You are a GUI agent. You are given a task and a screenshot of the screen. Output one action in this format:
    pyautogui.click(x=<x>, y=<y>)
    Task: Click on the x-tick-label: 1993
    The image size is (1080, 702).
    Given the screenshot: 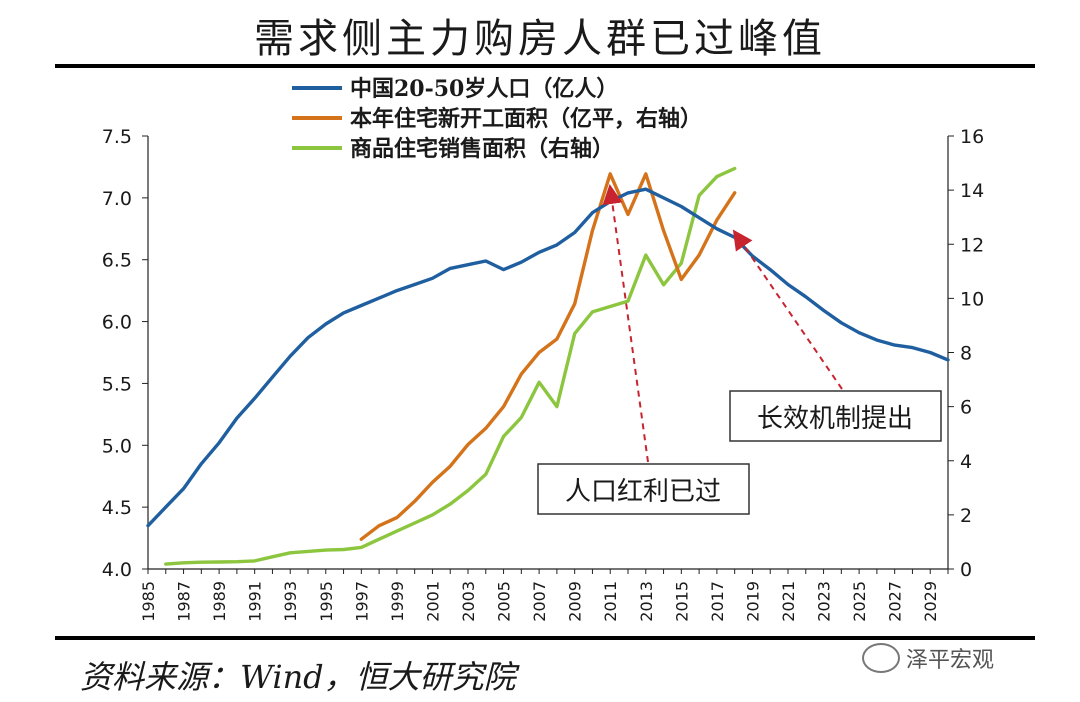 What is the action you would take?
    pyautogui.click(x=290, y=601)
    